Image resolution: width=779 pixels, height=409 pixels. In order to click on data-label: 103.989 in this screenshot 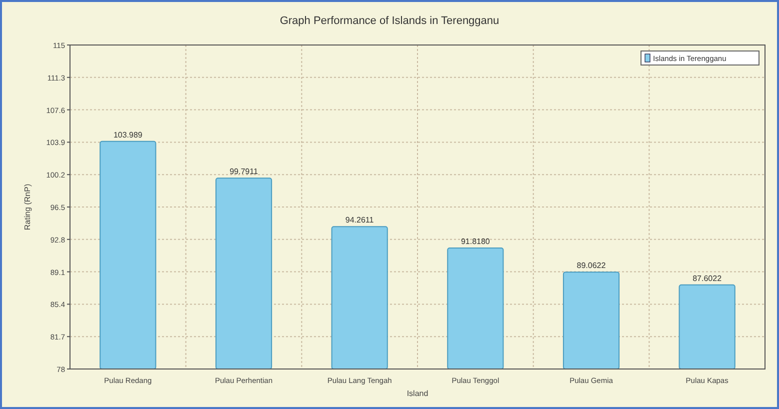, I will do `click(128, 135)`.